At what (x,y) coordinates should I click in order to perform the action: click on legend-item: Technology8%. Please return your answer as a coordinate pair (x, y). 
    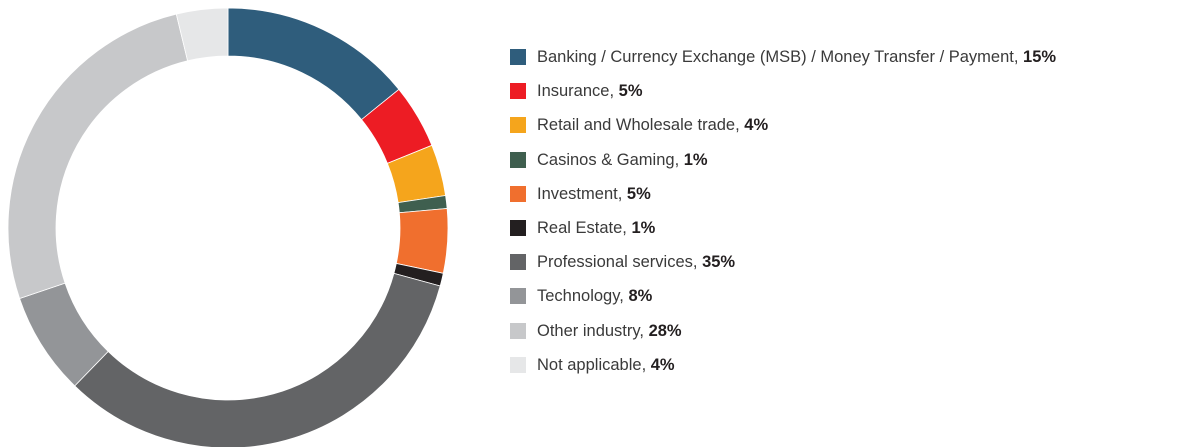
    Looking at the image, I should click on (783, 302).